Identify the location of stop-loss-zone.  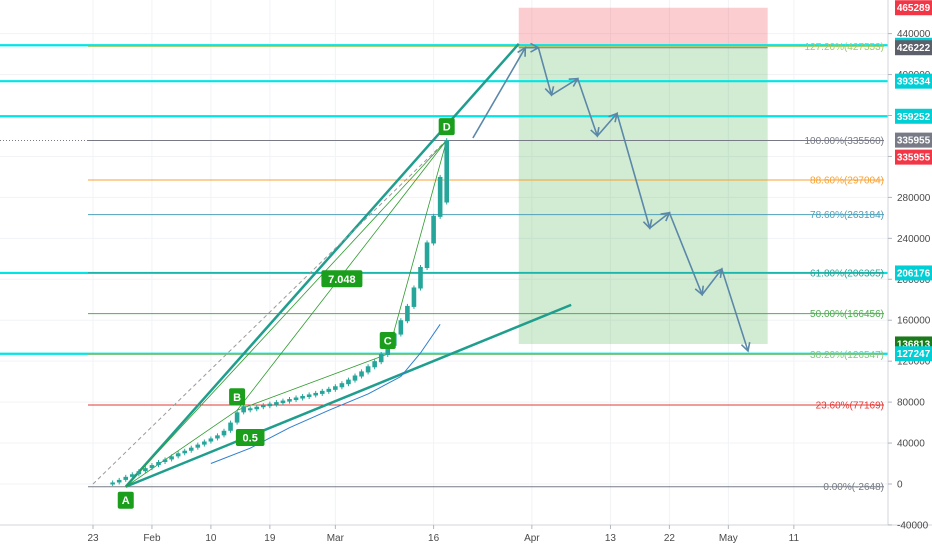
(643, 27).